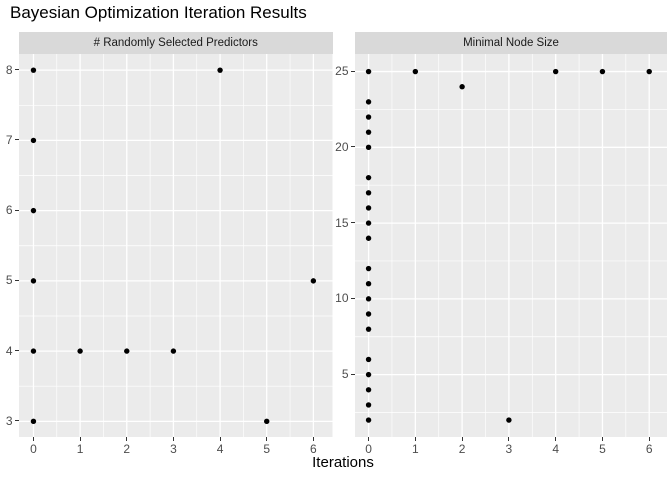  I want to click on facet-strip-label: Minimal Node Size, so click(511, 42).